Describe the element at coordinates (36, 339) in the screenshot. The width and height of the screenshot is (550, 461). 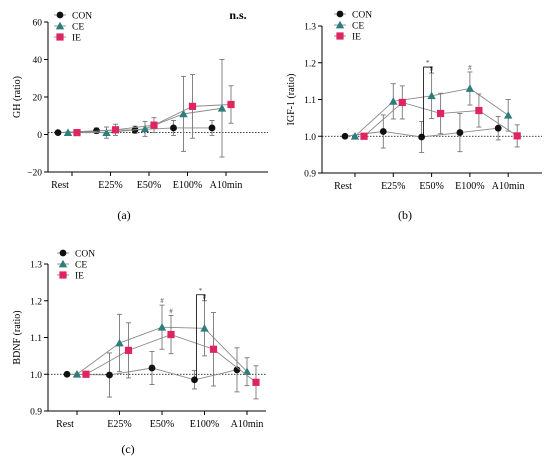
I see `panel-2-ytick-label: 1.1` at that location.